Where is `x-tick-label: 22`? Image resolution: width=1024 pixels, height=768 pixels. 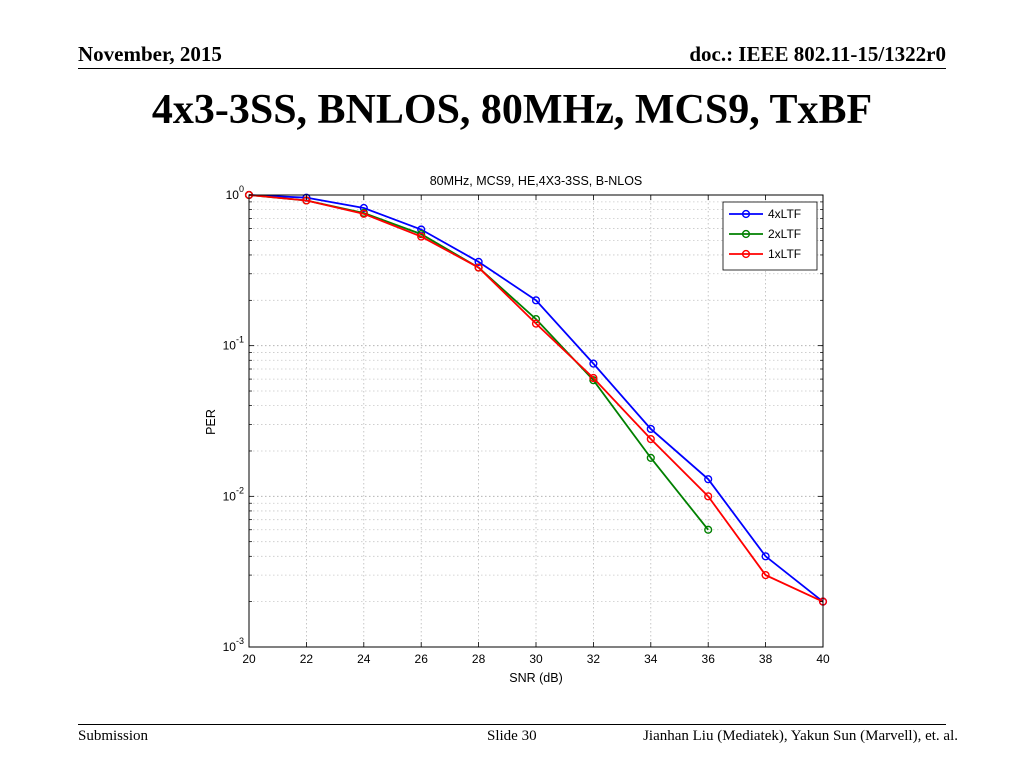 x-tick-label: 22 is located at coordinates (307, 659).